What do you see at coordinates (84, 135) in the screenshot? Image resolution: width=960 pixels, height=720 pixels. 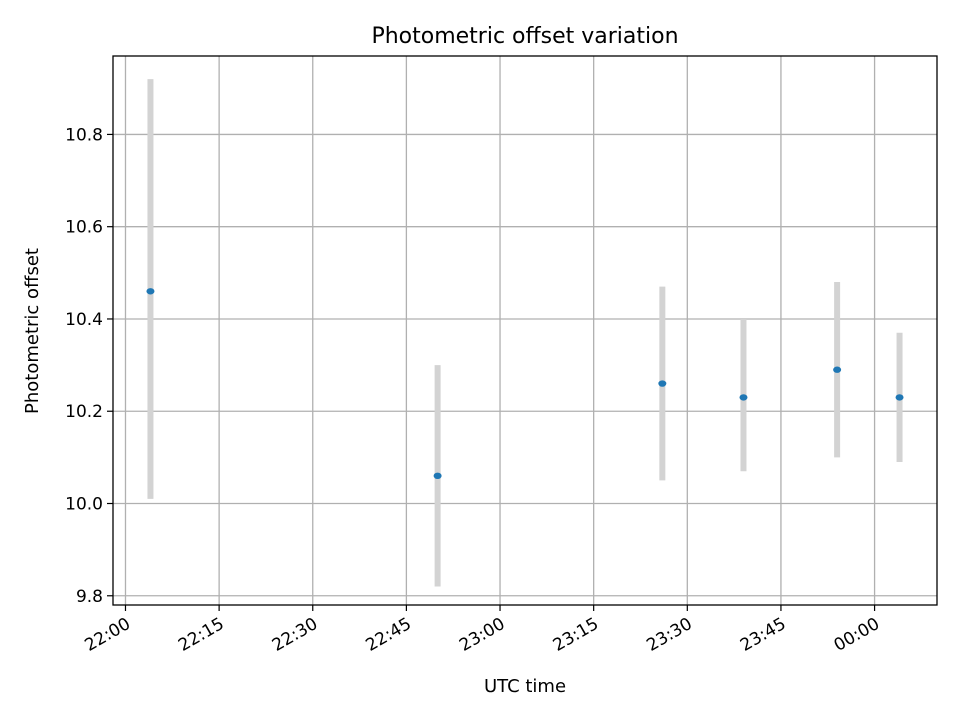 I see `y-tick-label: 10.8` at bounding box center [84, 135].